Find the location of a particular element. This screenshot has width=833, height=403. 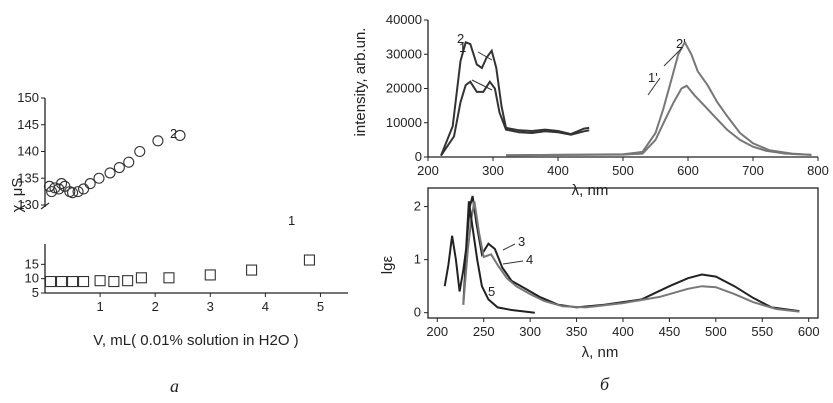

series-line-2prime is located at coordinates (658, 98).